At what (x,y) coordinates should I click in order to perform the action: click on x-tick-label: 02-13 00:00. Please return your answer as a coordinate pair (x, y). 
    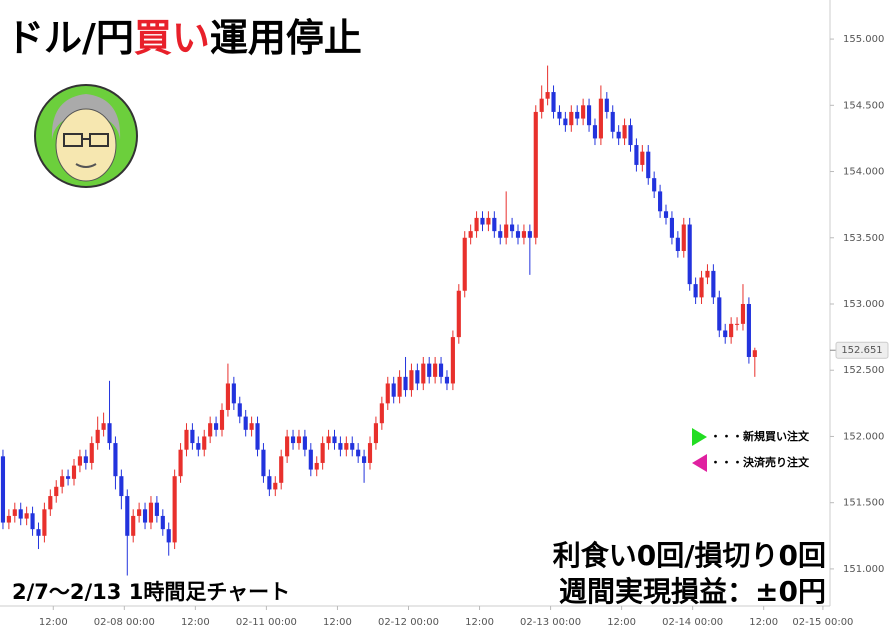
    Looking at the image, I should click on (550, 622).